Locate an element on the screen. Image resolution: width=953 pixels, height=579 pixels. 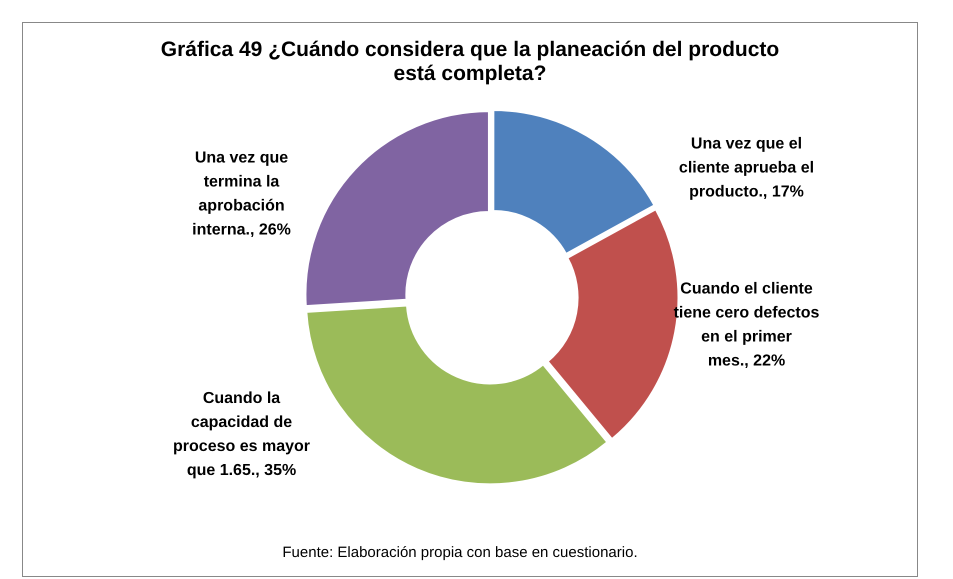
slice-label: Cuando la capacidad de proceso es mayor que 1.65., 35% is located at coordinates (241, 435).